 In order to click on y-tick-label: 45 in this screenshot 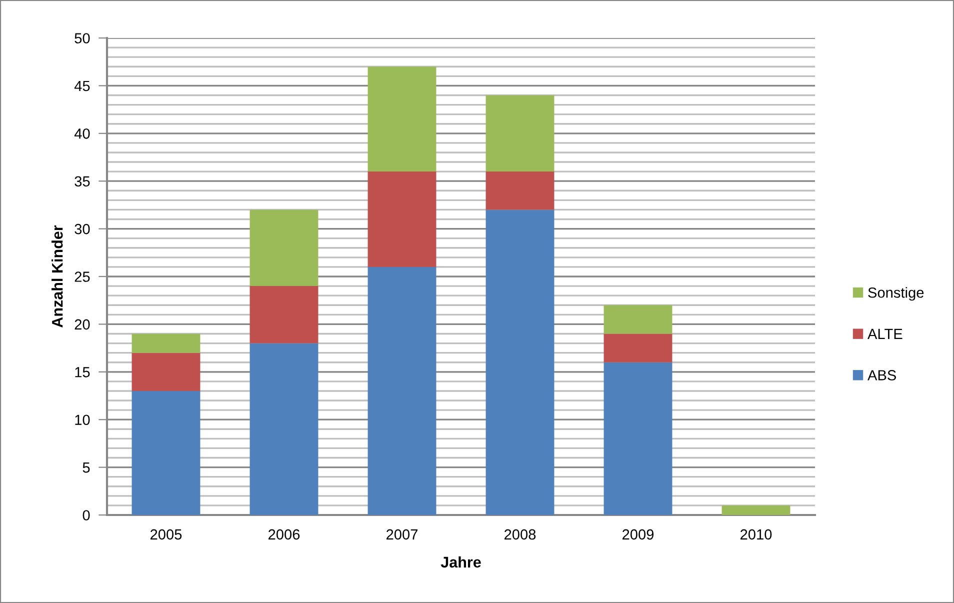, I will do `click(82, 86)`.